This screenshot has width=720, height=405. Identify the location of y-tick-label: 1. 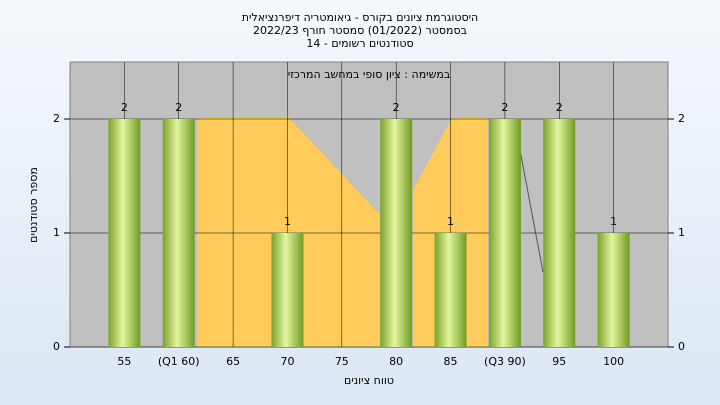
(56, 232).